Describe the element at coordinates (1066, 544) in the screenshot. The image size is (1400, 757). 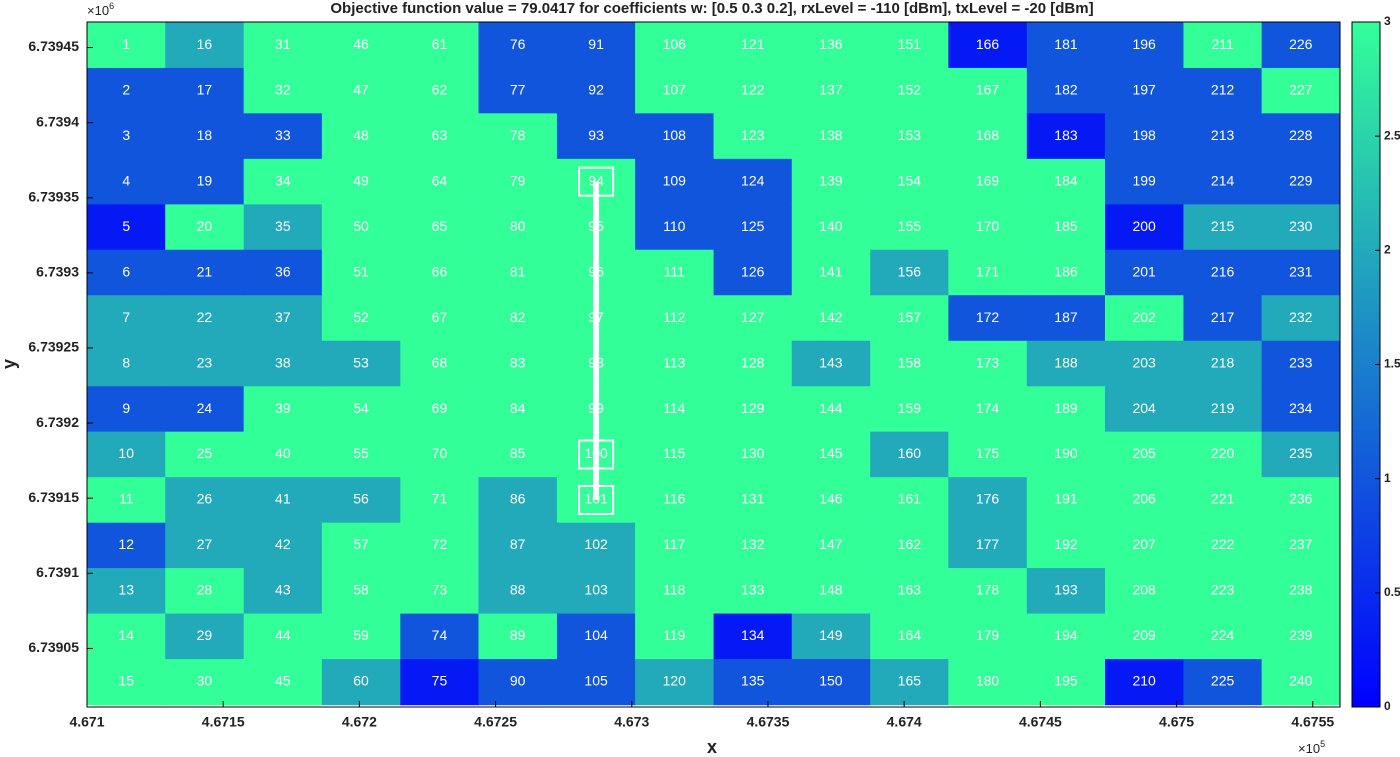
I see `cell-label: 192` at that location.